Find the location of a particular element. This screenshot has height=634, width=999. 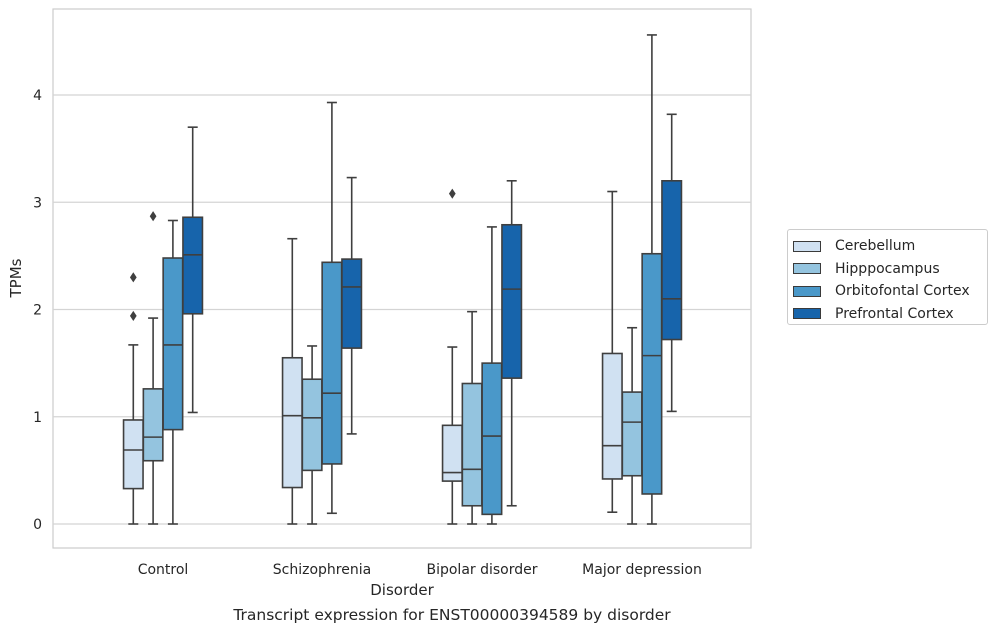

legend-item-3: Prefrontal Cortex is located at coordinates (890, 314).